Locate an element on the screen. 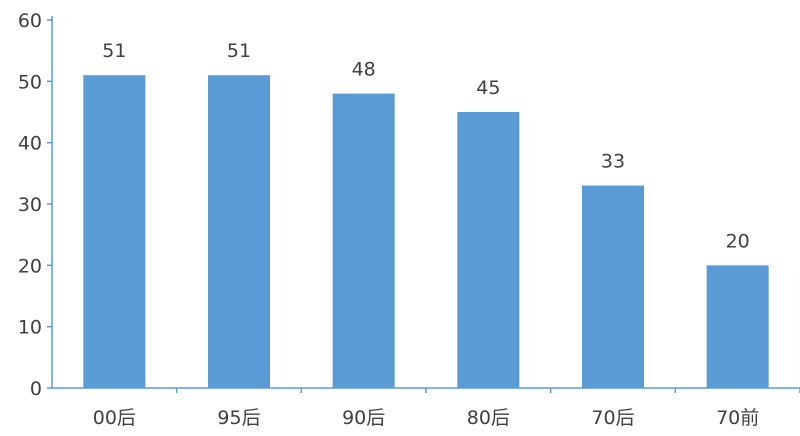 This screenshot has height=436, width=800. x-category-label: 70后 is located at coordinates (612, 418).